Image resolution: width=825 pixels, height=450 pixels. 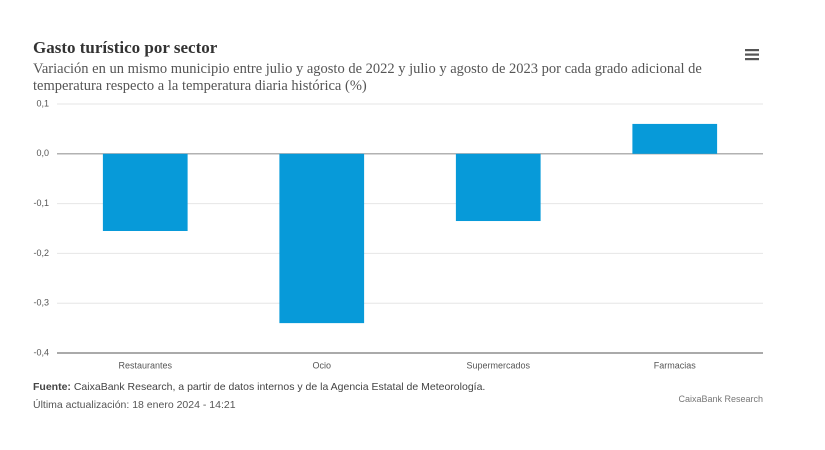 I want to click on menu-button, so click(x=752, y=55).